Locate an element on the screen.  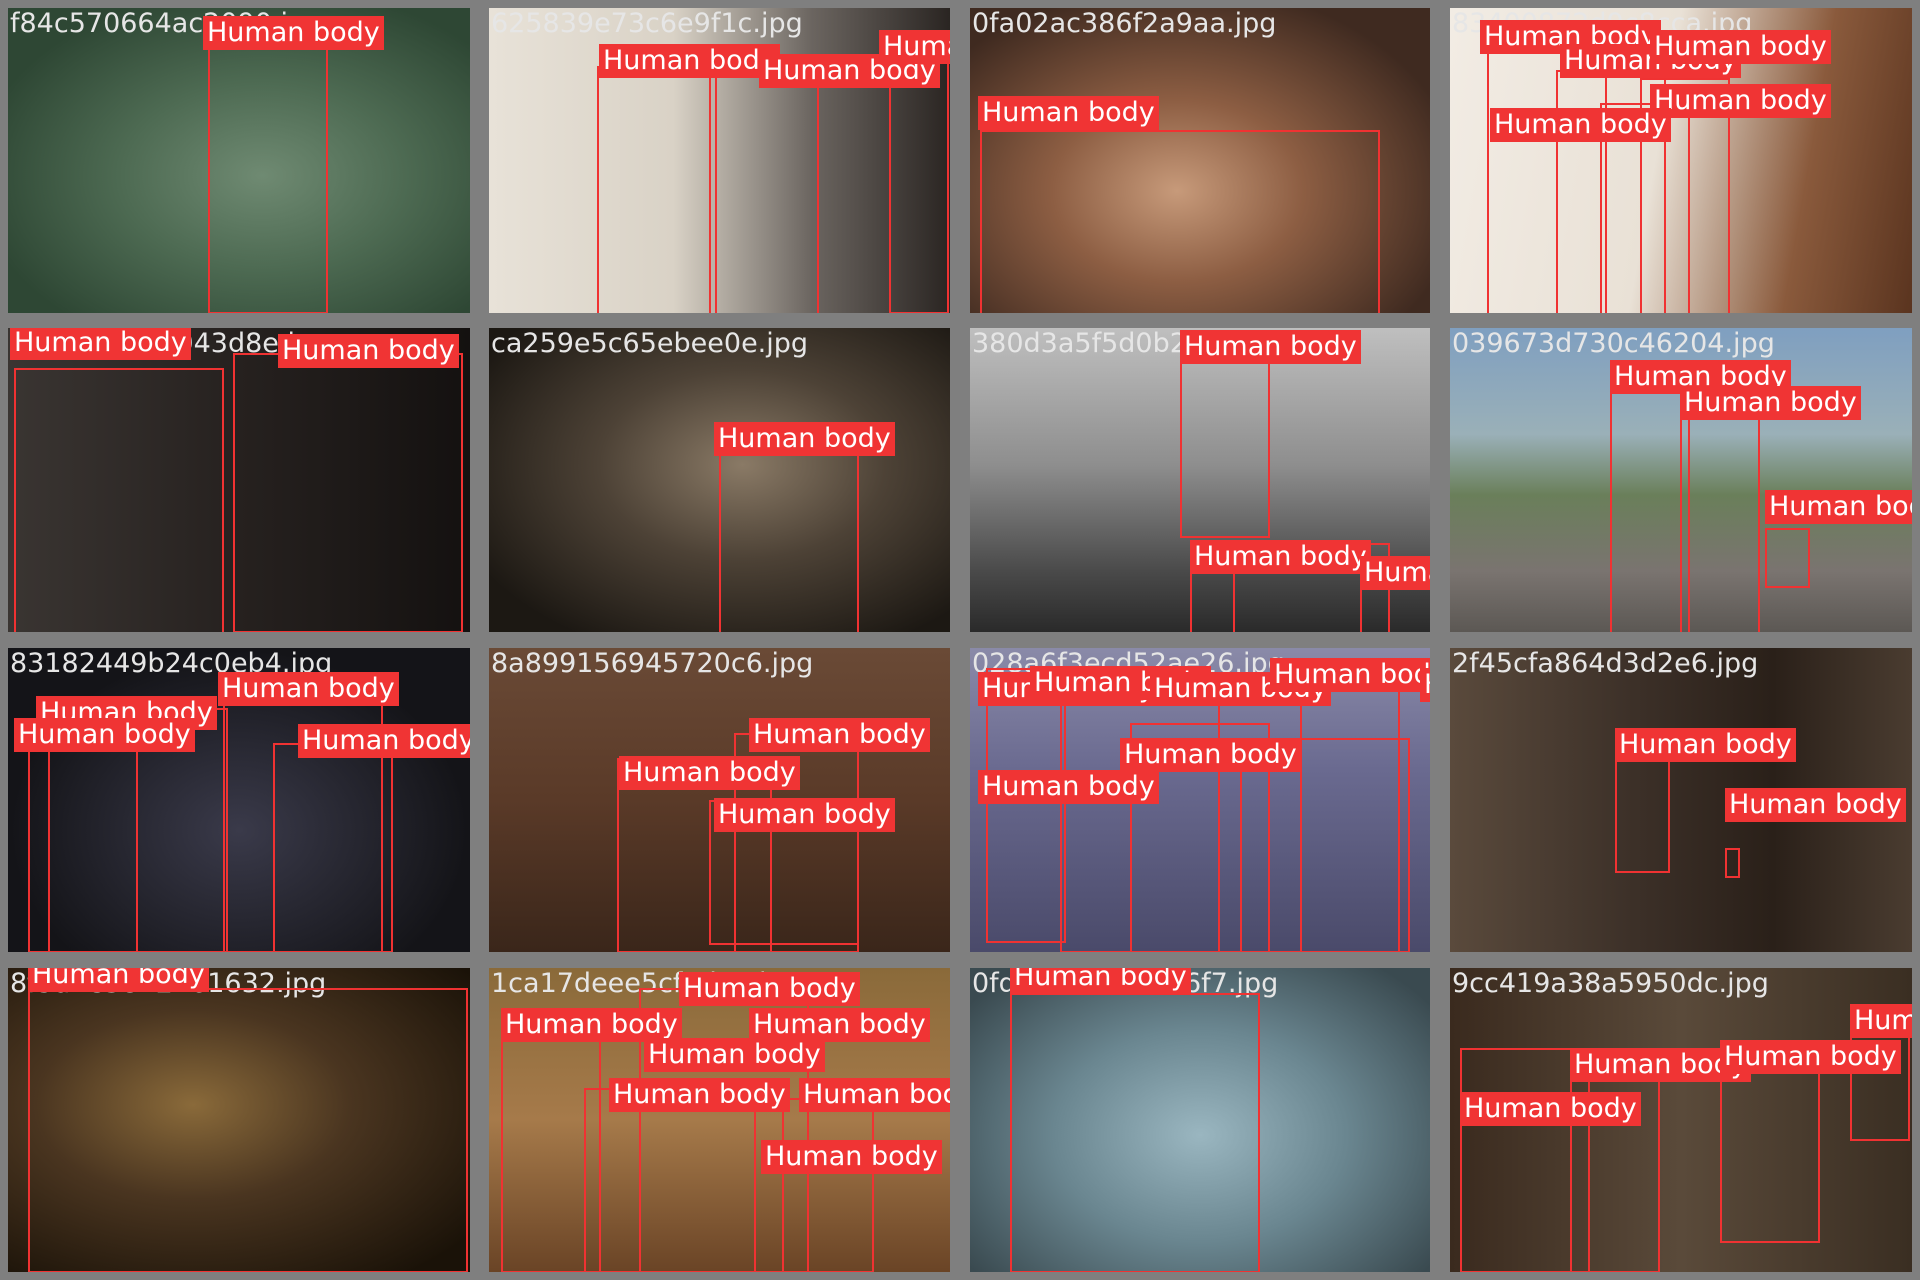
image-tile: 0fa02ac386f2a9aa.jpg Human body is located at coordinates (1200, 160).